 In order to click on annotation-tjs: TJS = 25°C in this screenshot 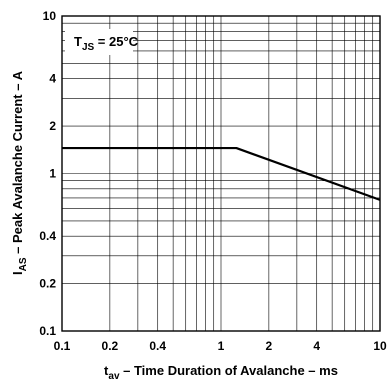, I will do `click(106, 43)`.